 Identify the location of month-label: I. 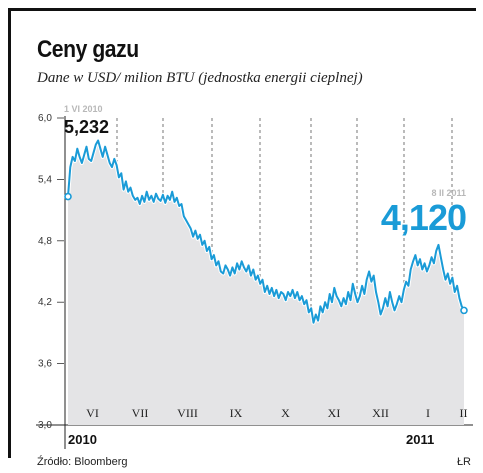
(428, 413).